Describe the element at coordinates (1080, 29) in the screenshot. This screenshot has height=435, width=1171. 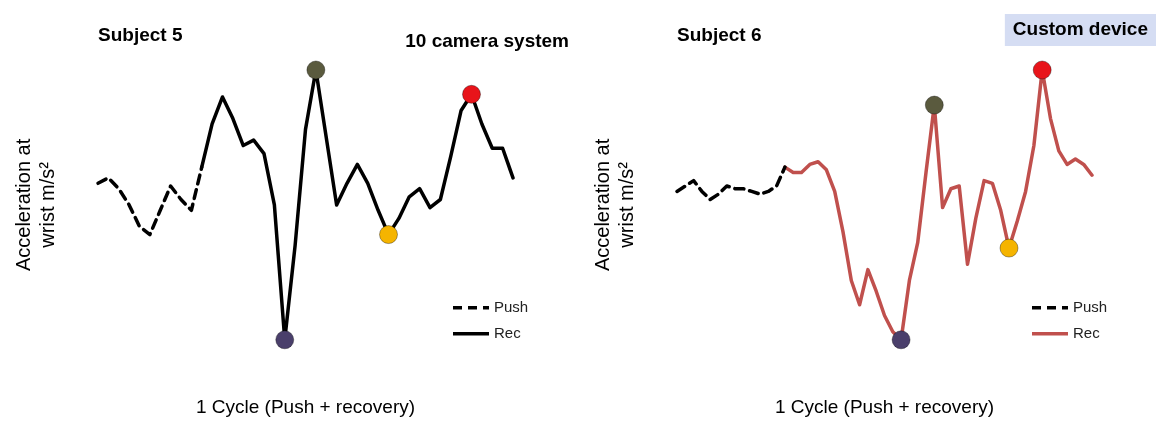
I see `text: Custom device` at that location.